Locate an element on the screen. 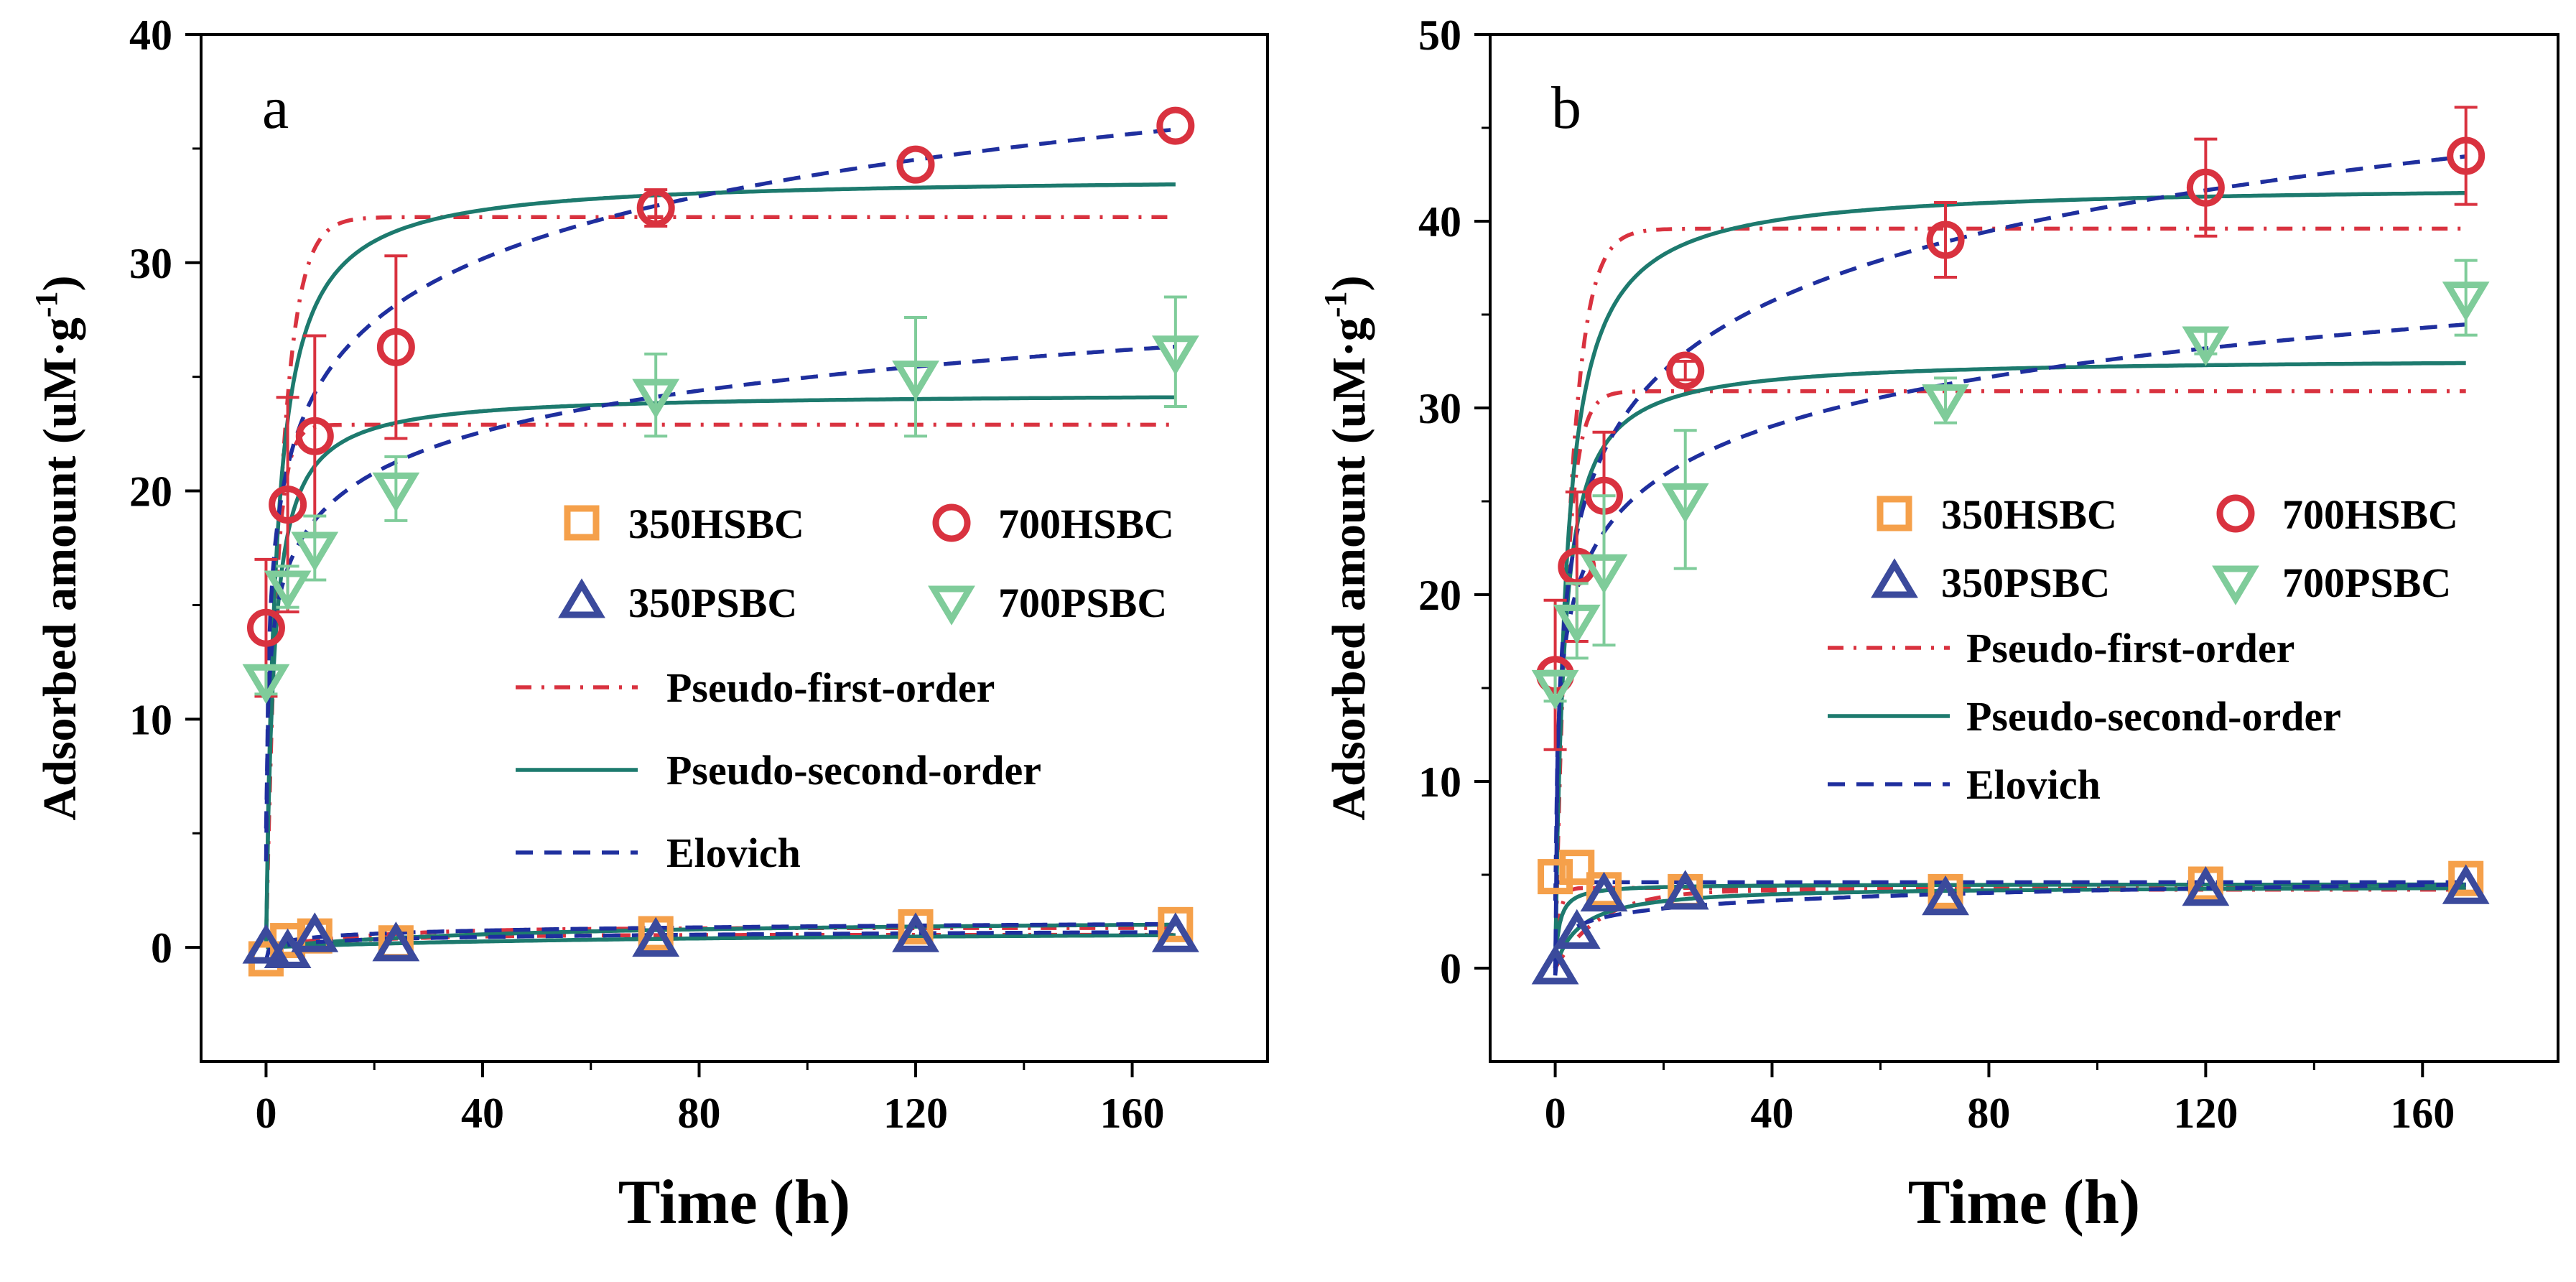 This screenshot has height=1282, width=2576. chart-a-point-350HSBC is located at coordinates (1176, 924).